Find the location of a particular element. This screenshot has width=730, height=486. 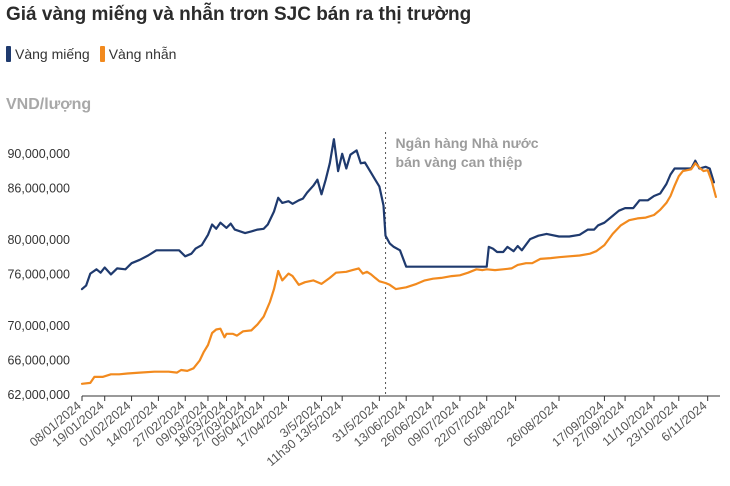

legend-item-vang-mieng: Vàng miếng is located at coordinates (48, 54).